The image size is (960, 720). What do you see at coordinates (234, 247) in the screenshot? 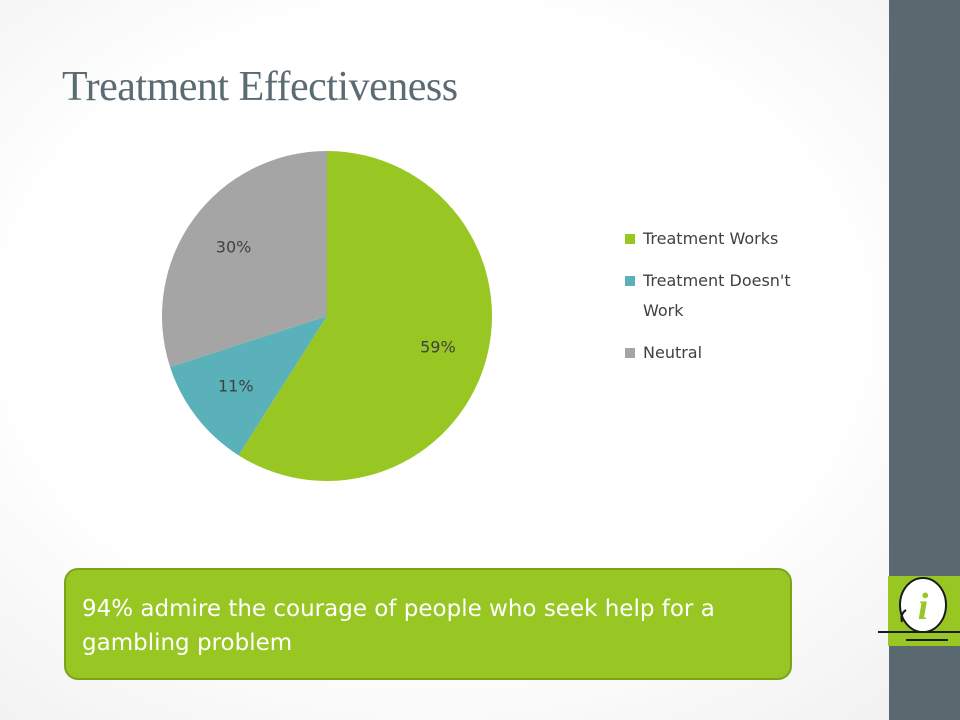
I see `slice-data-label: 30%` at bounding box center [234, 247].